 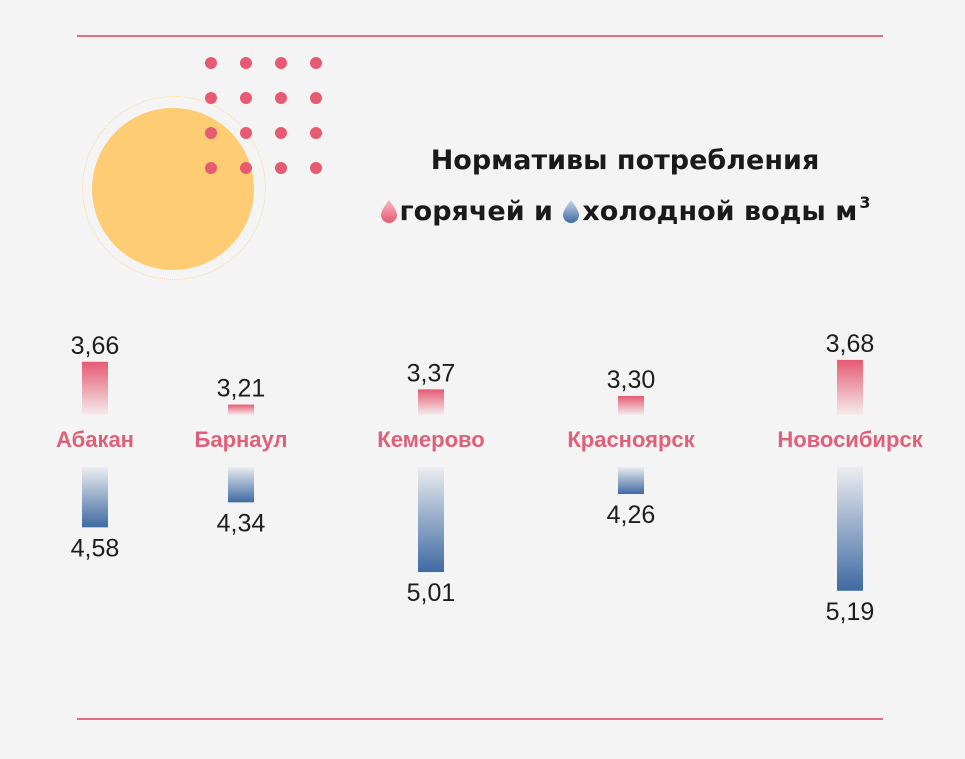 What do you see at coordinates (850, 612) in the screenshot?
I see `cold-value-label: 5,19` at bounding box center [850, 612].